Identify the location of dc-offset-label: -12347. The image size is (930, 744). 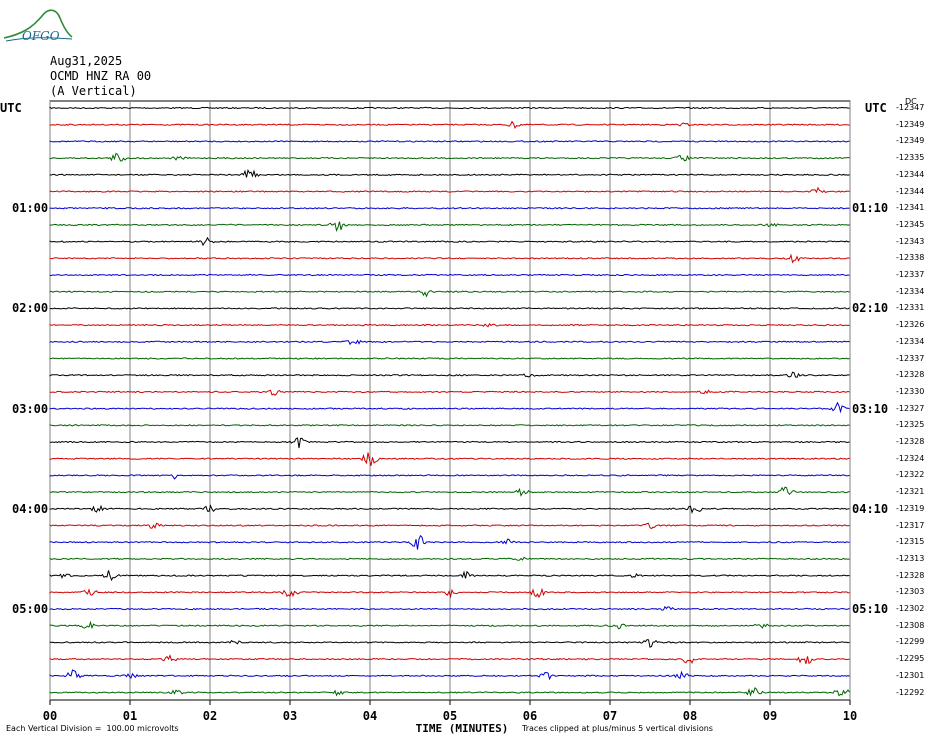
(910, 107).